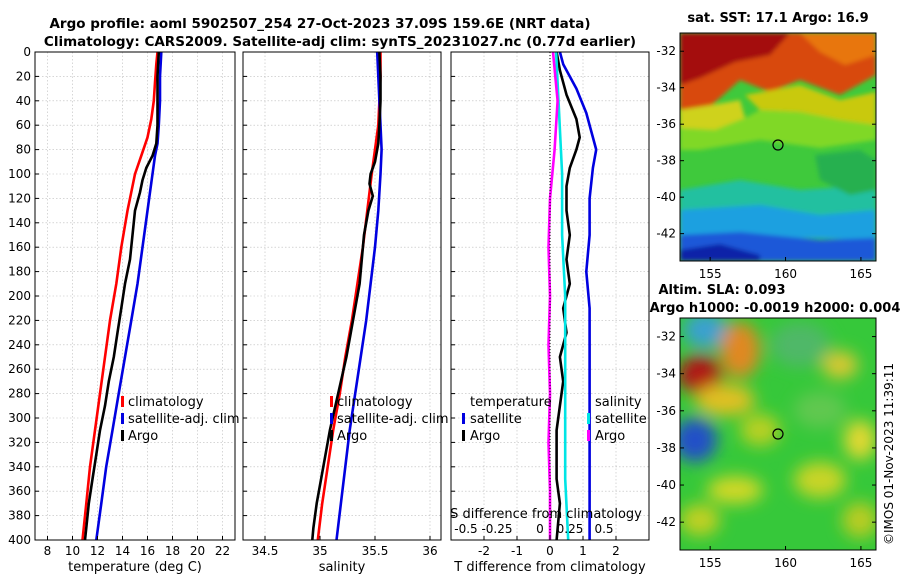 The image size is (900, 580). Describe the element at coordinates (546, 514) in the screenshot. I see `difference-top-xlabel: S difference from climatology` at that location.